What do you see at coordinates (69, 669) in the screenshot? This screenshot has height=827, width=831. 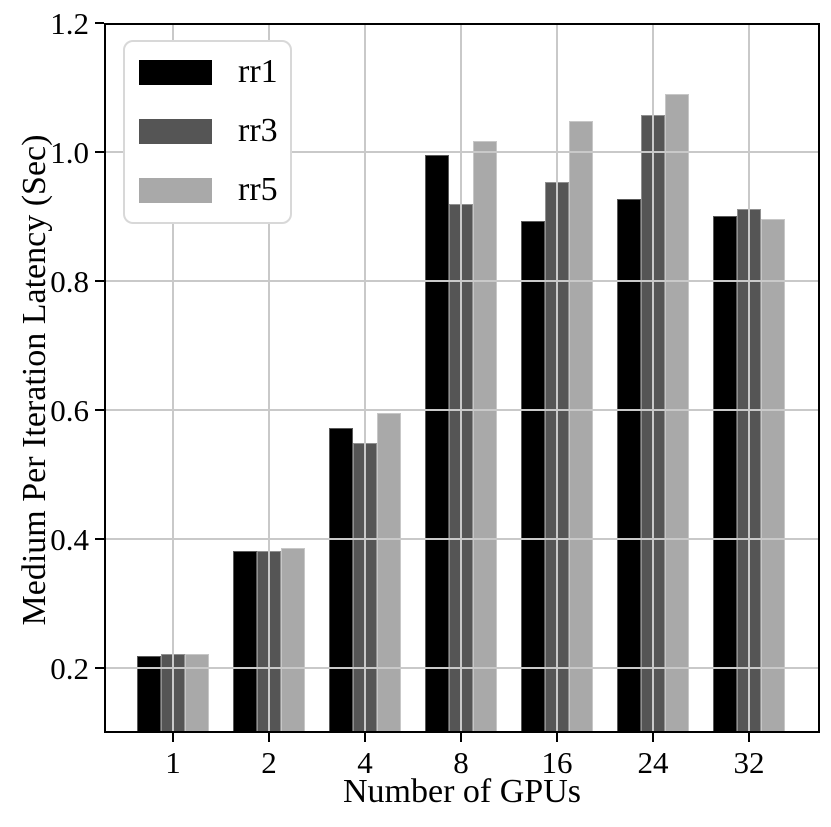 I see `y-tick-label: 0.2` at bounding box center [69, 669].